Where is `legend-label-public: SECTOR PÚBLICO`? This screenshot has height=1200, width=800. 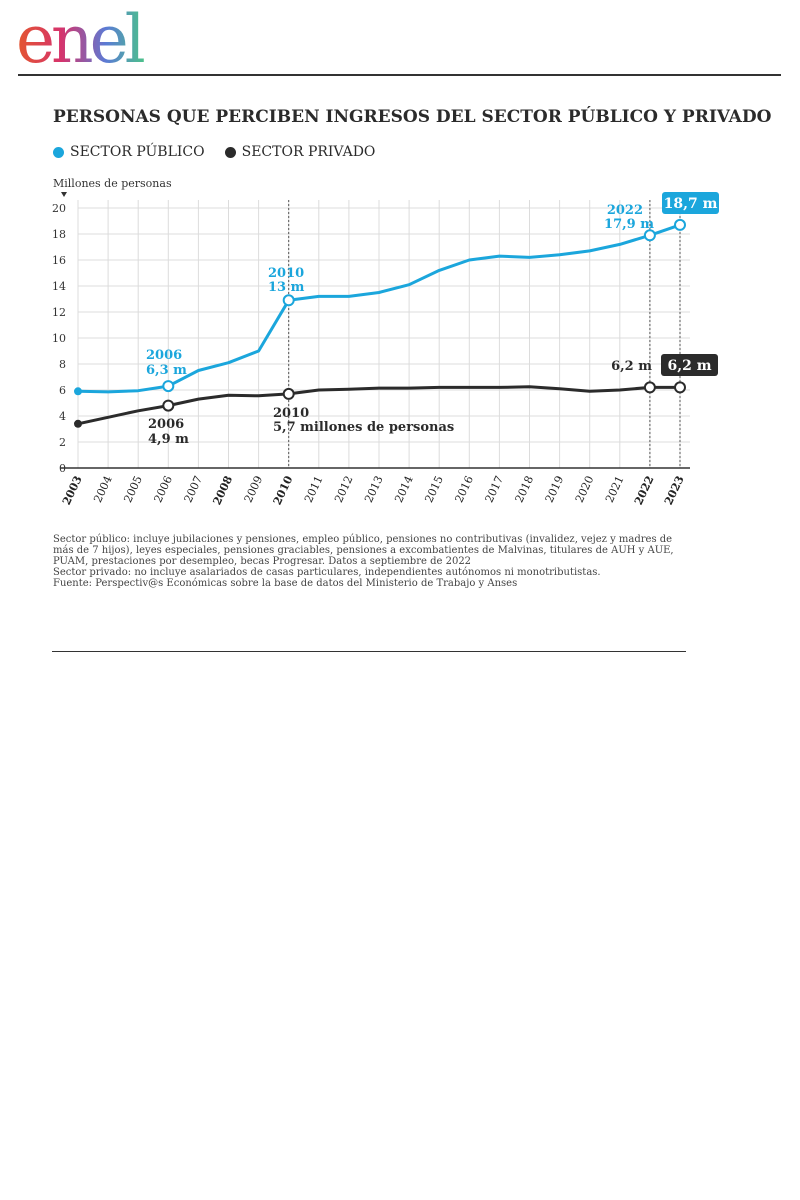 legend-label-public: SECTOR PÚBLICO is located at coordinates (137, 152).